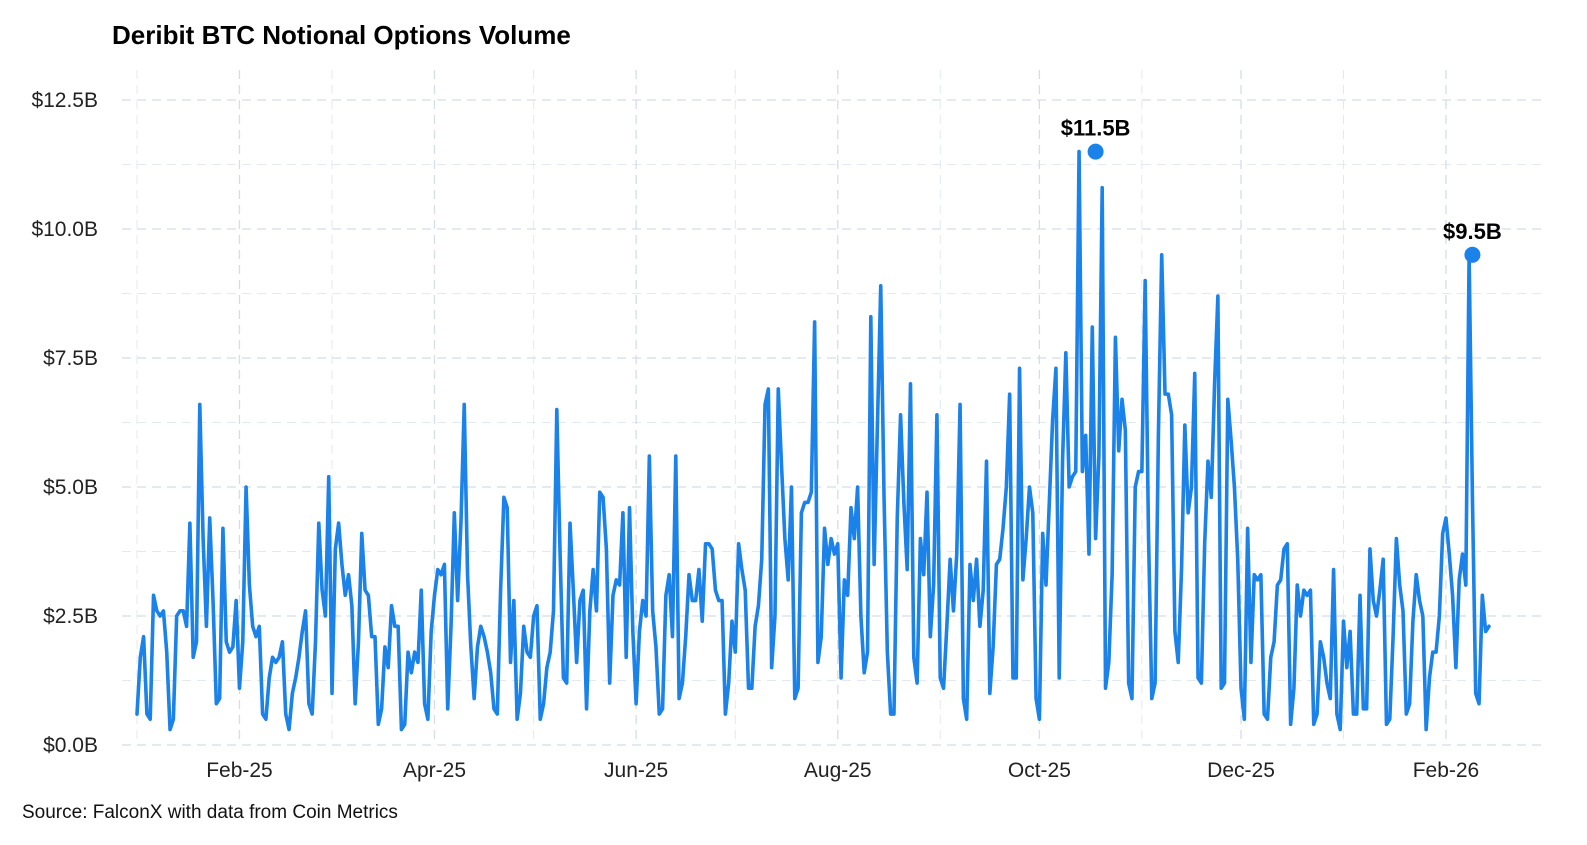 Image resolution: width=1587 pixels, height=845 pixels. I want to click on annotations: $11.5B $9.5B, so click(1281, 189).